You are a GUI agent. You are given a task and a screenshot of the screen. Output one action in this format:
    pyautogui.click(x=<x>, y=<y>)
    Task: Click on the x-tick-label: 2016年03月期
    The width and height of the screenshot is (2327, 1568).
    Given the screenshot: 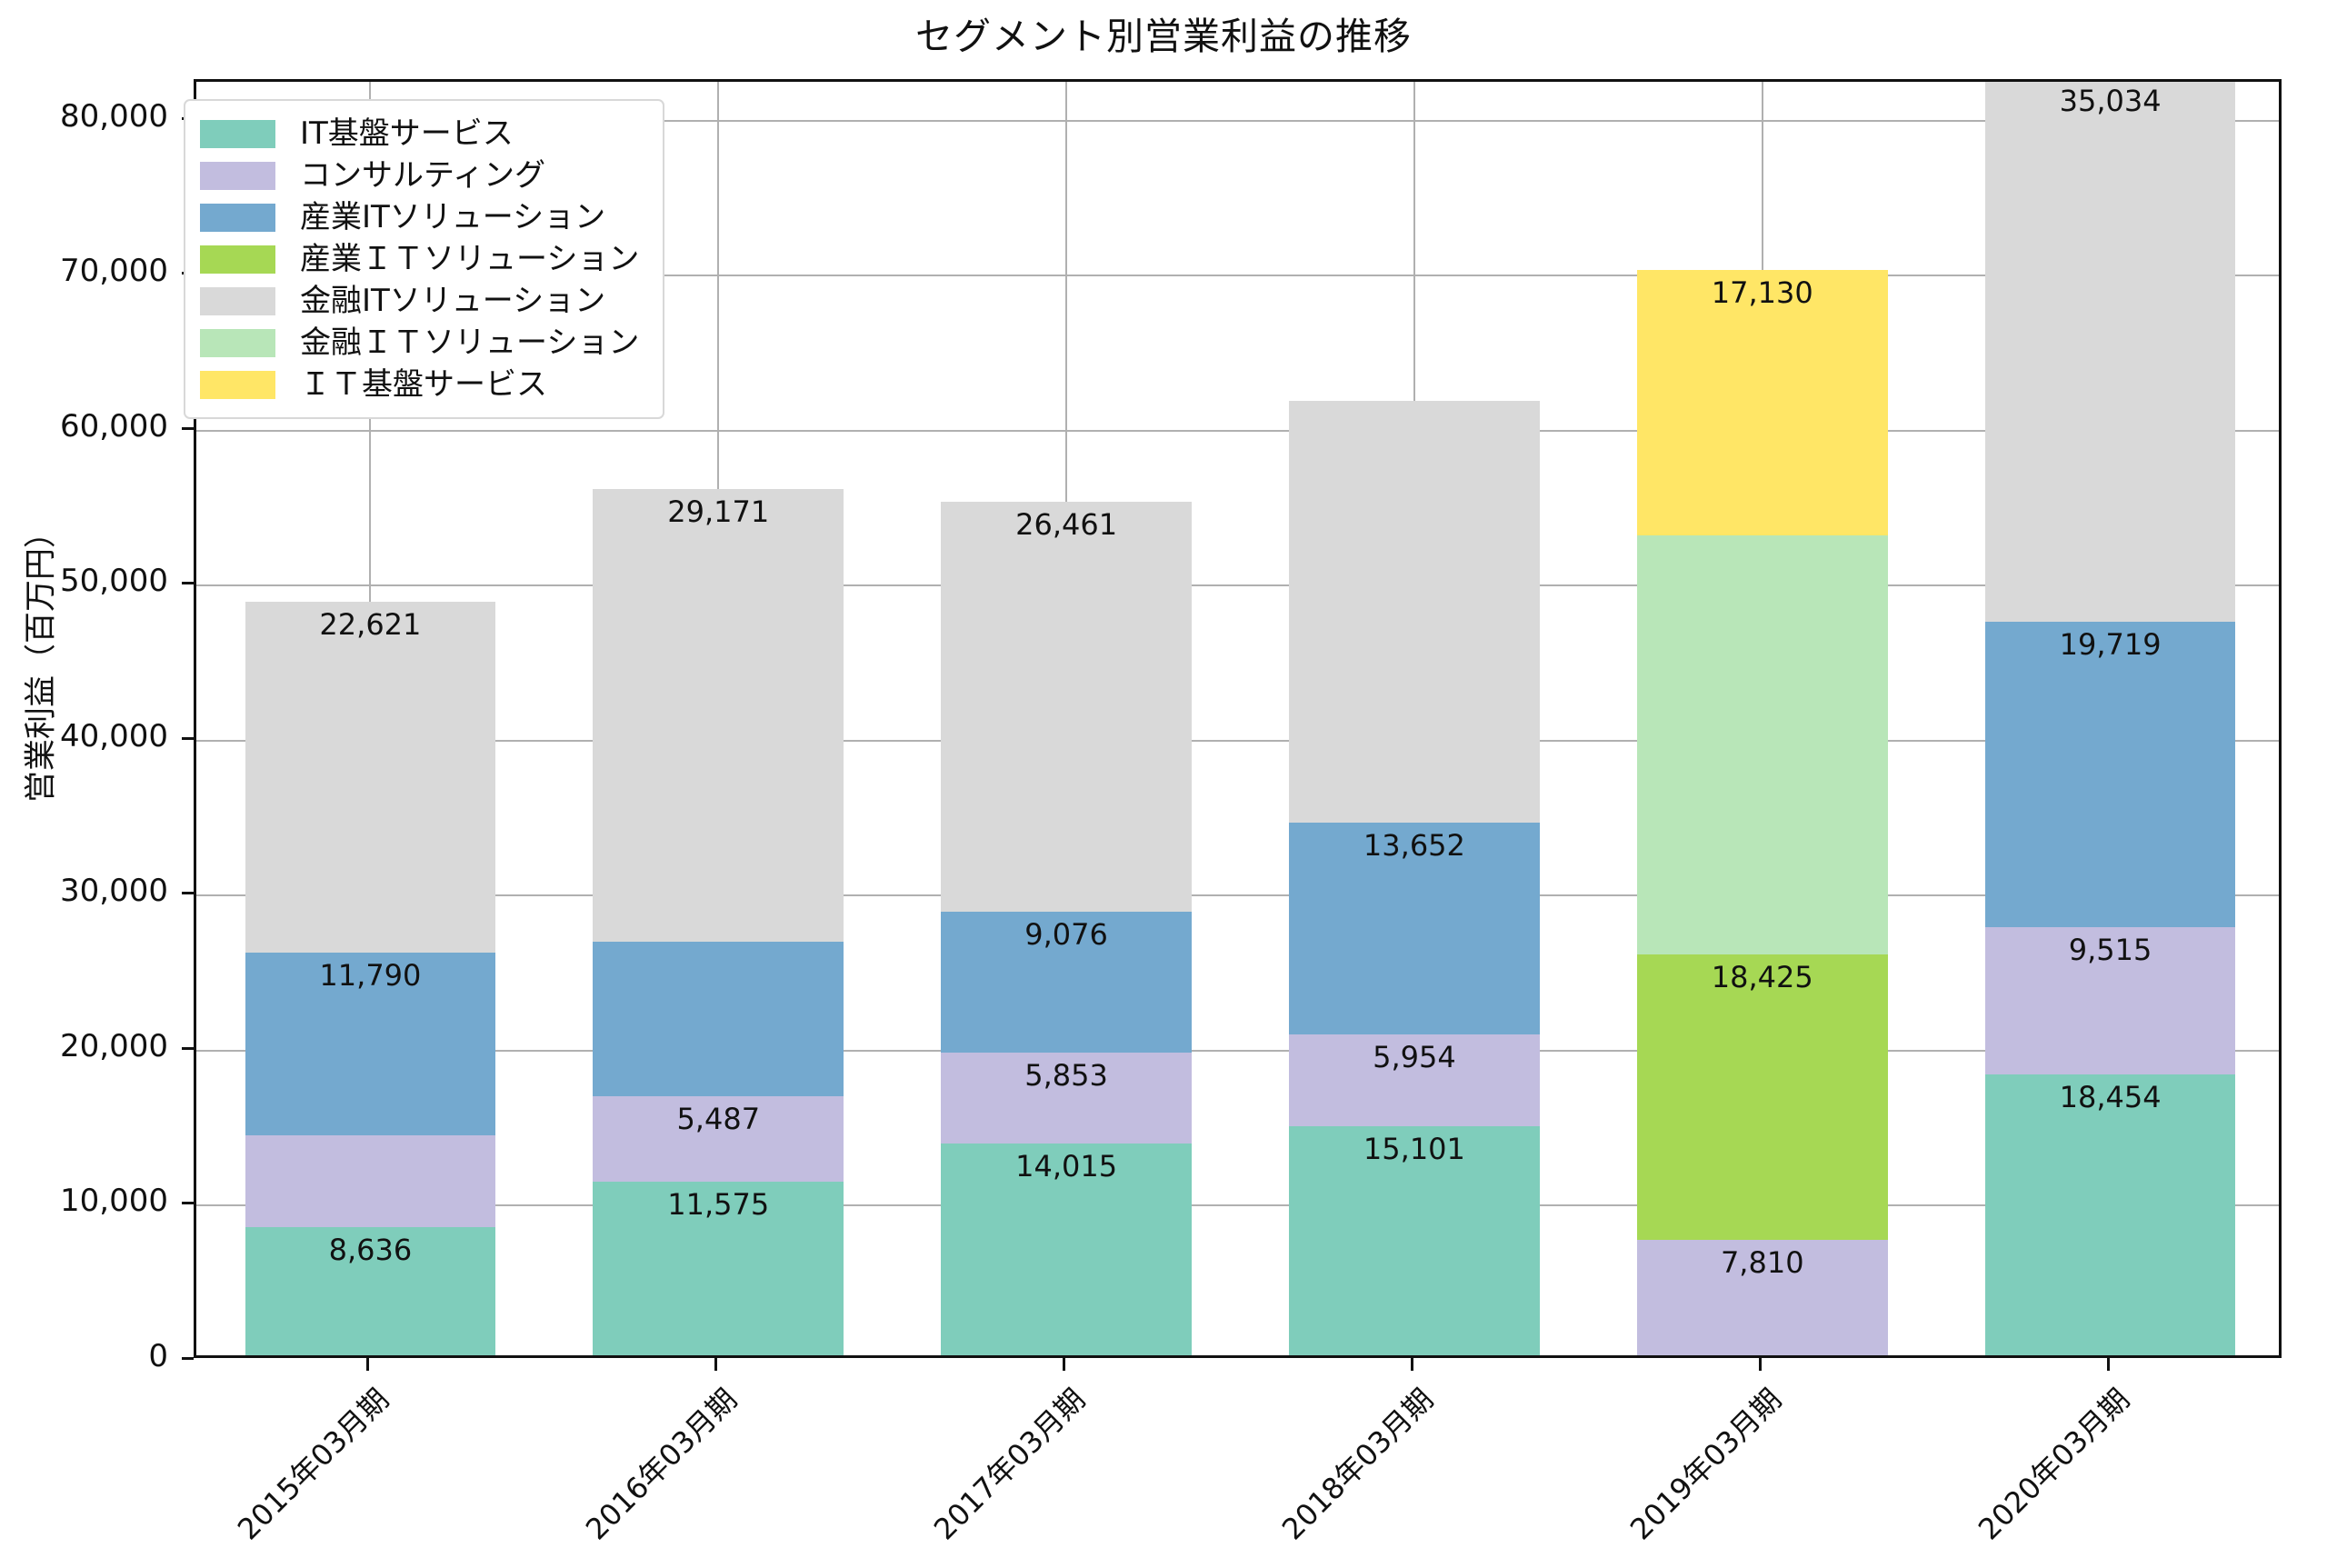 What is the action you would take?
    pyautogui.click(x=661, y=1465)
    